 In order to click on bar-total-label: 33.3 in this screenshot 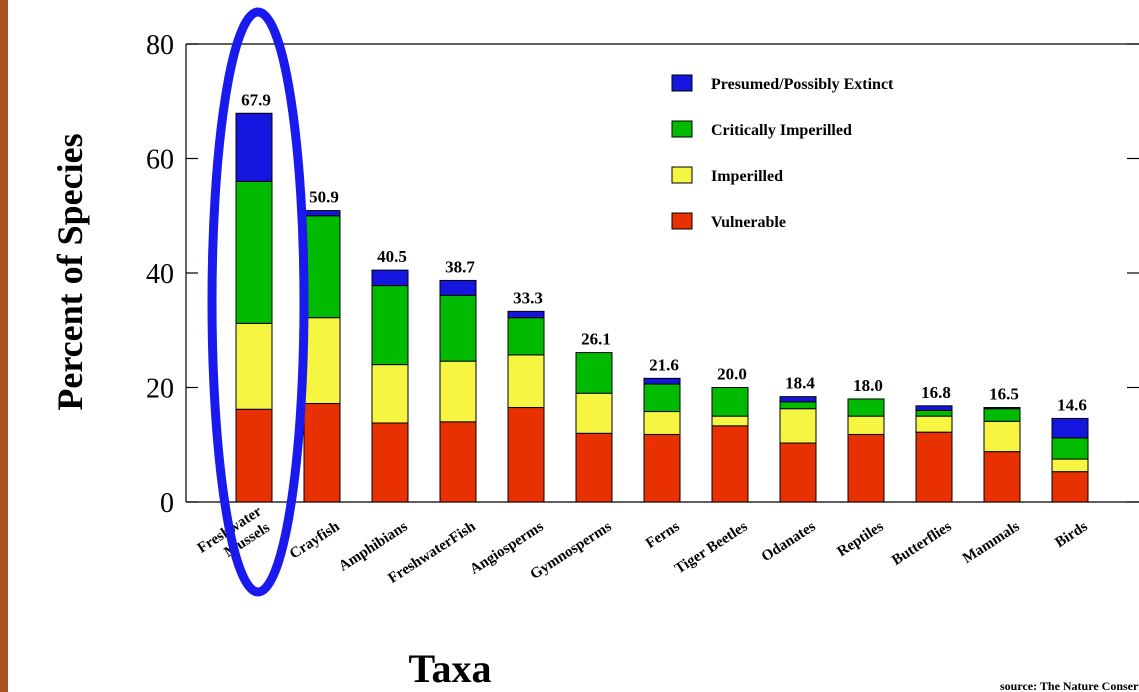, I will do `click(528, 297)`.